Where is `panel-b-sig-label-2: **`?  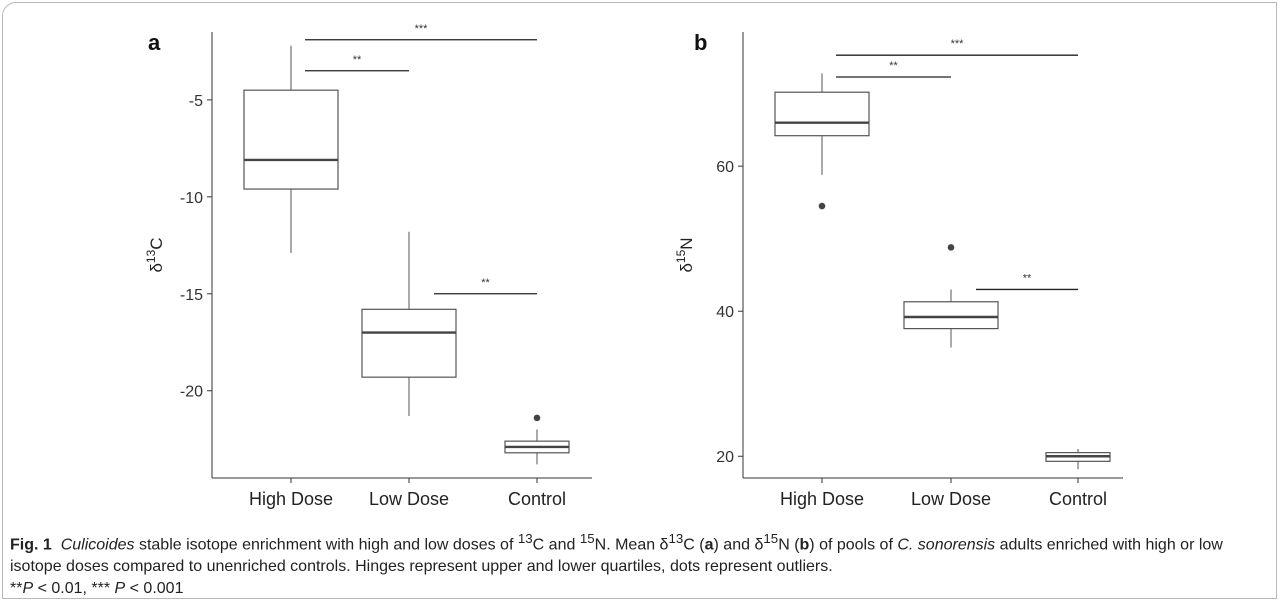 panel-b-sig-label-2: ** is located at coordinates (1027, 278).